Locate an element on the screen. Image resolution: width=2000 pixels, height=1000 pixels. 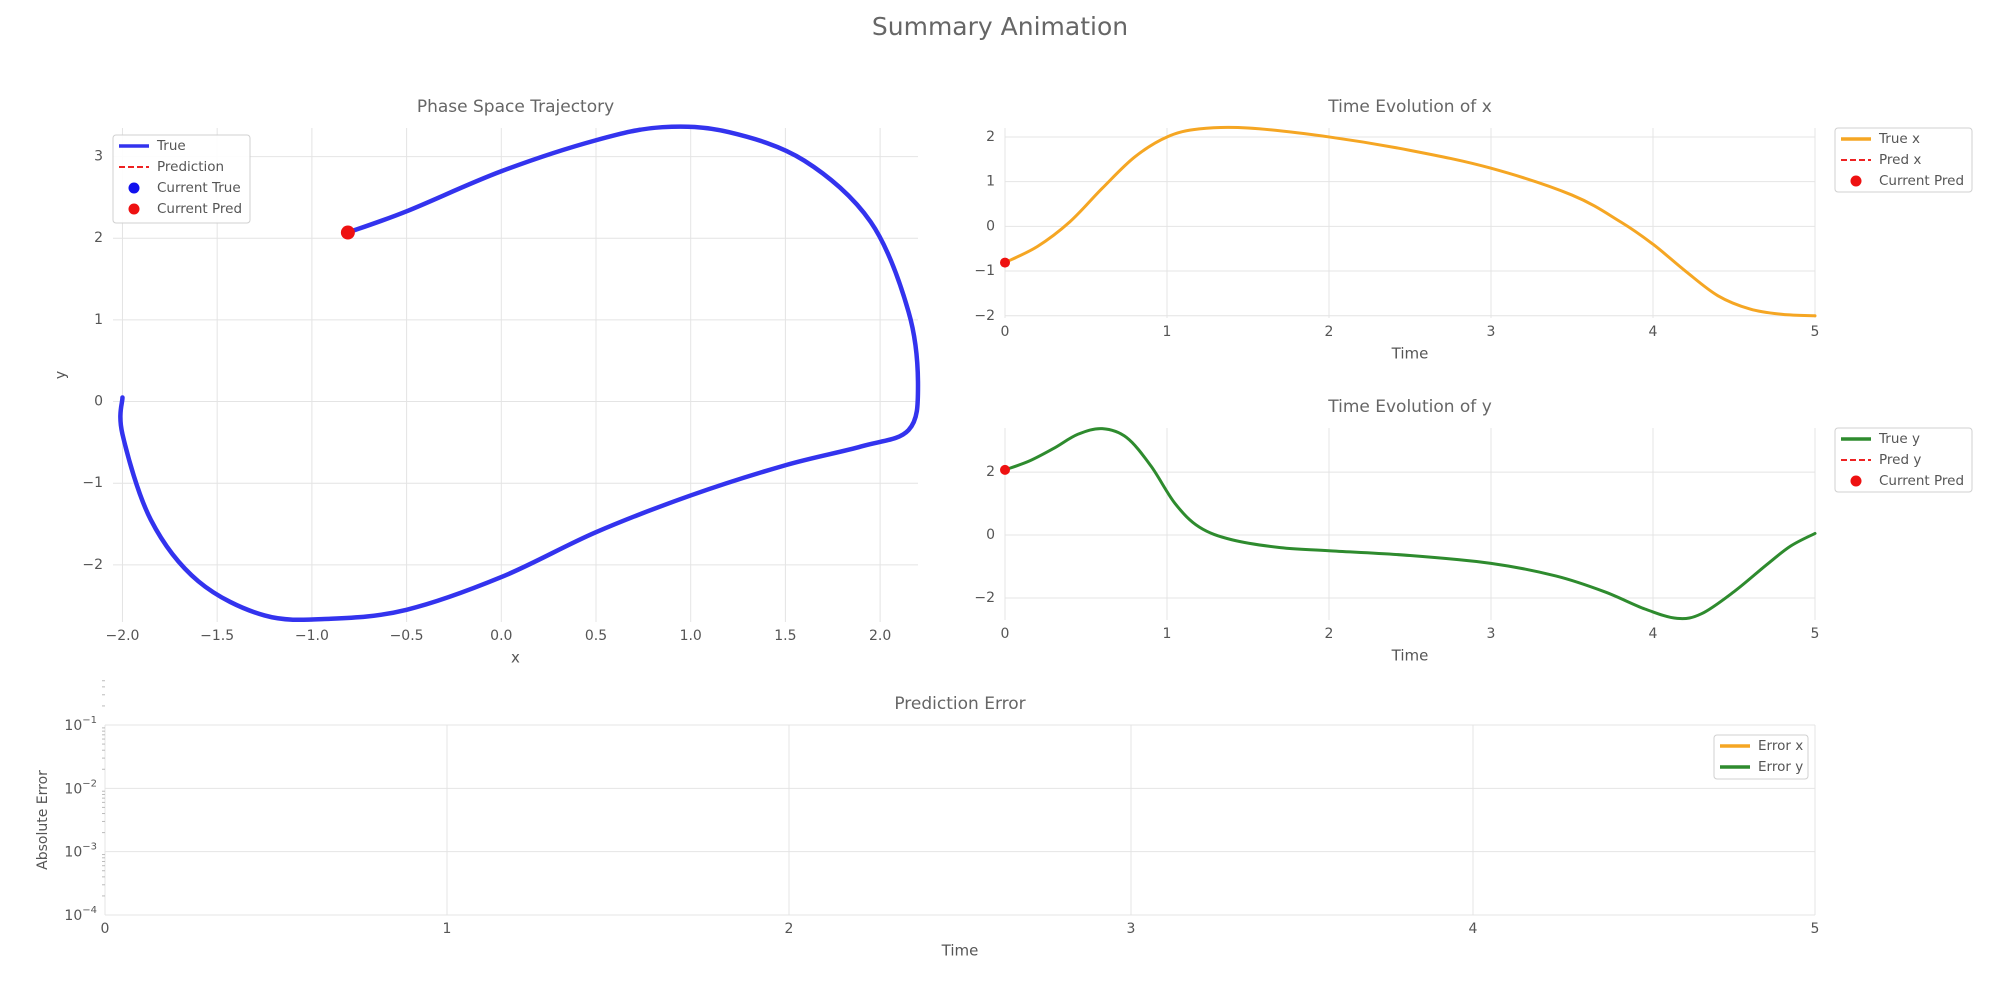
xt-x-tick-label: 0 is located at coordinates (1005, 332).